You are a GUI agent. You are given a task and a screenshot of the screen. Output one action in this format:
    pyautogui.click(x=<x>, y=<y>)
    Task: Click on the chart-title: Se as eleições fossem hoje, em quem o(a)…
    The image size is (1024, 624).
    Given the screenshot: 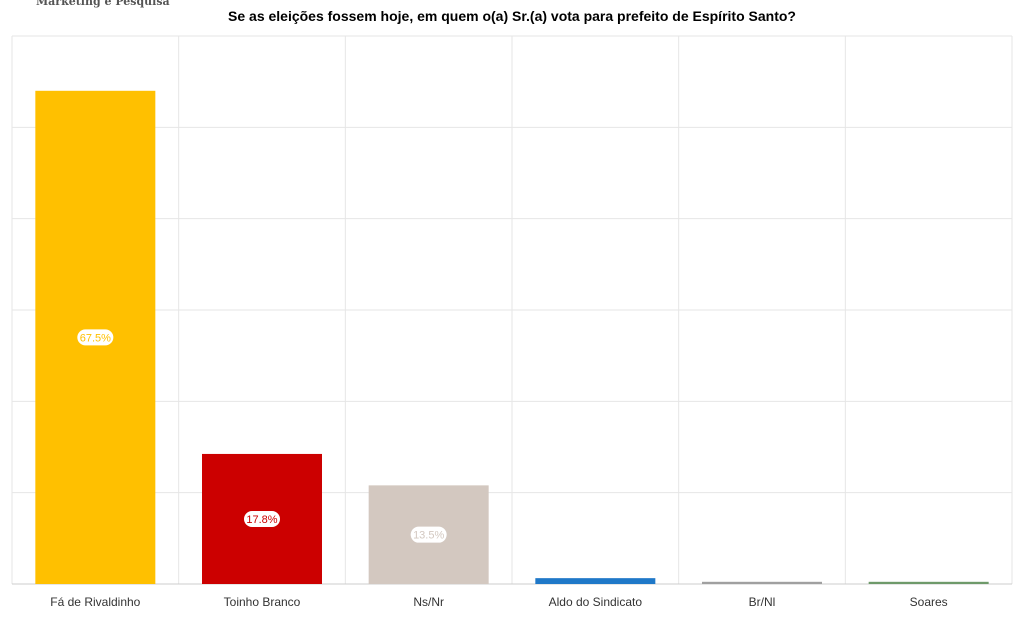 What is the action you would take?
    pyautogui.click(x=512, y=16)
    